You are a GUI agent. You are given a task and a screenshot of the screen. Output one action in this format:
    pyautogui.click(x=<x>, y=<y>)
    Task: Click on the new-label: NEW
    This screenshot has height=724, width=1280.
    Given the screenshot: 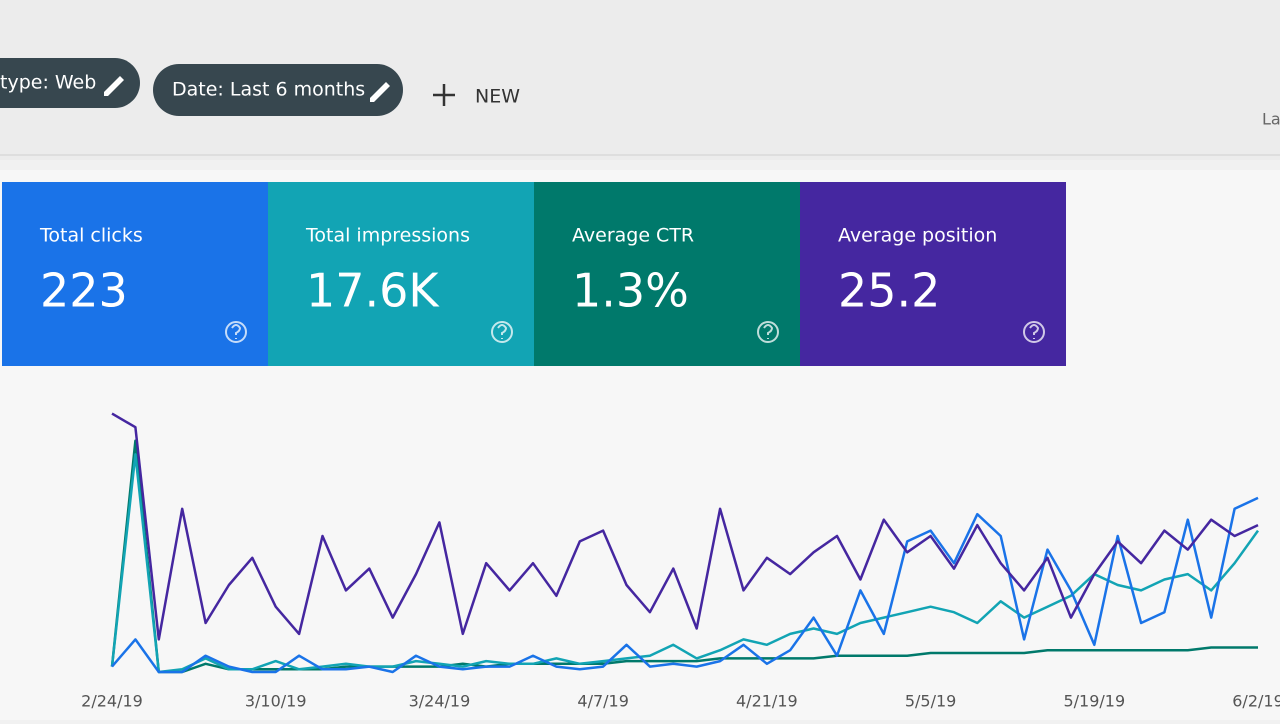 What is the action you would take?
    pyautogui.click(x=497, y=97)
    